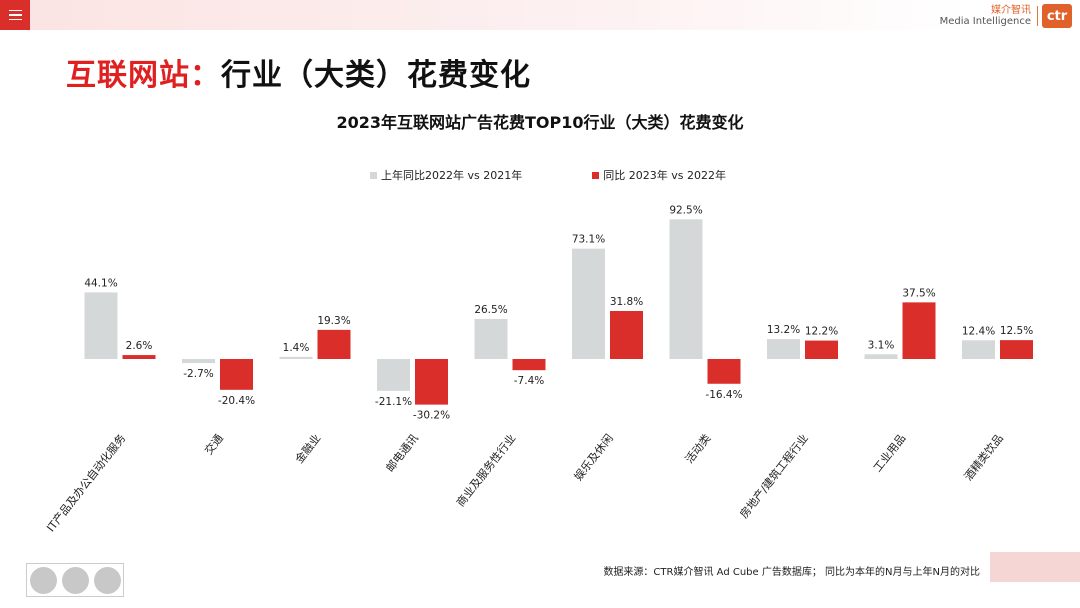 This screenshot has height=608, width=1080. I want to click on category-label: 活动类, so click(697, 448).